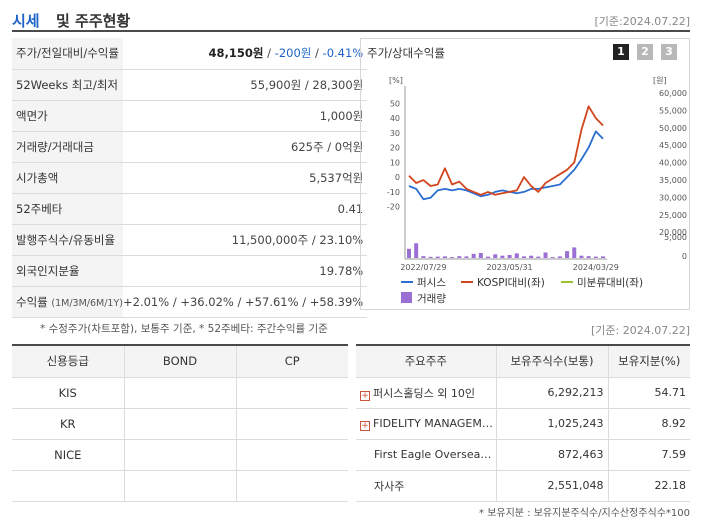 This screenshot has height=525, width=702. What do you see at coordinates (640, 330) in the screenshot?
I see `shareholder-base-date: [기준: 2024.07.22]` at bounding box center [640, 330].